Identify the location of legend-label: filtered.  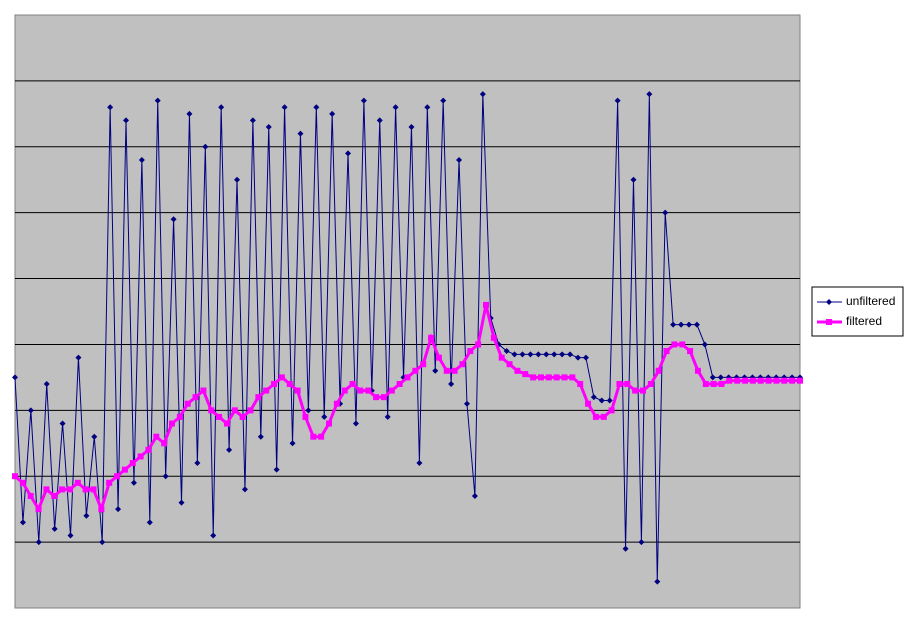
(864, 321).